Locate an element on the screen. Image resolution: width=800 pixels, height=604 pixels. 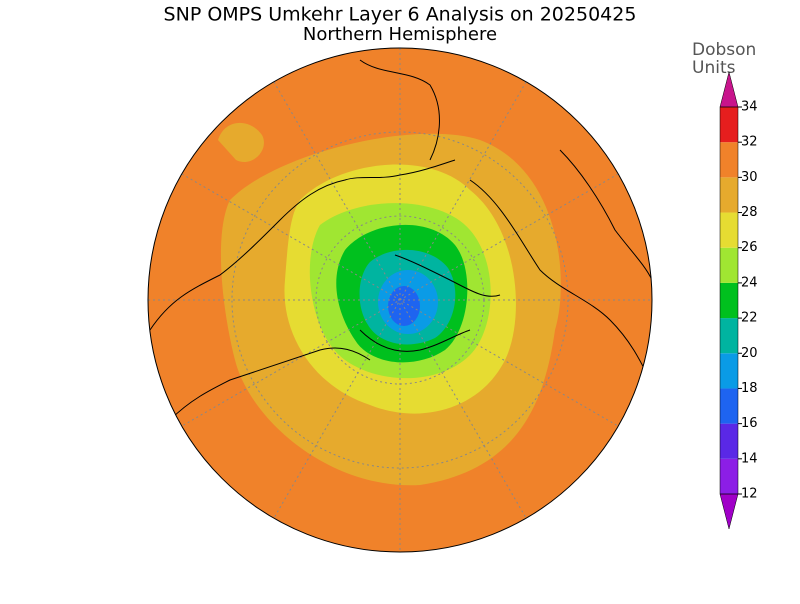
colorbar-tick-label: 22 is located at coordinates (749, 318).